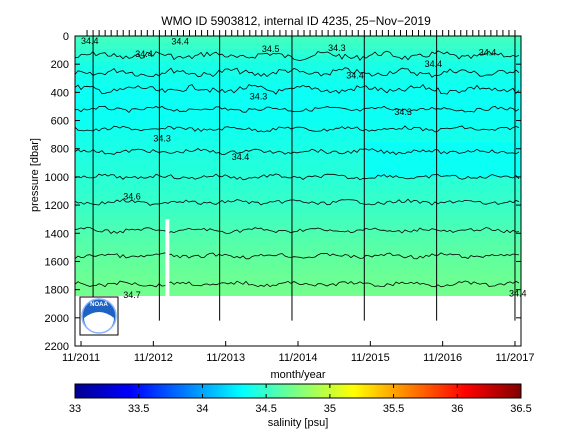  Describe the element at coordinates (35, 175) in the screenshot. I see `y-axis-label: pressure [dbar]` at that location.